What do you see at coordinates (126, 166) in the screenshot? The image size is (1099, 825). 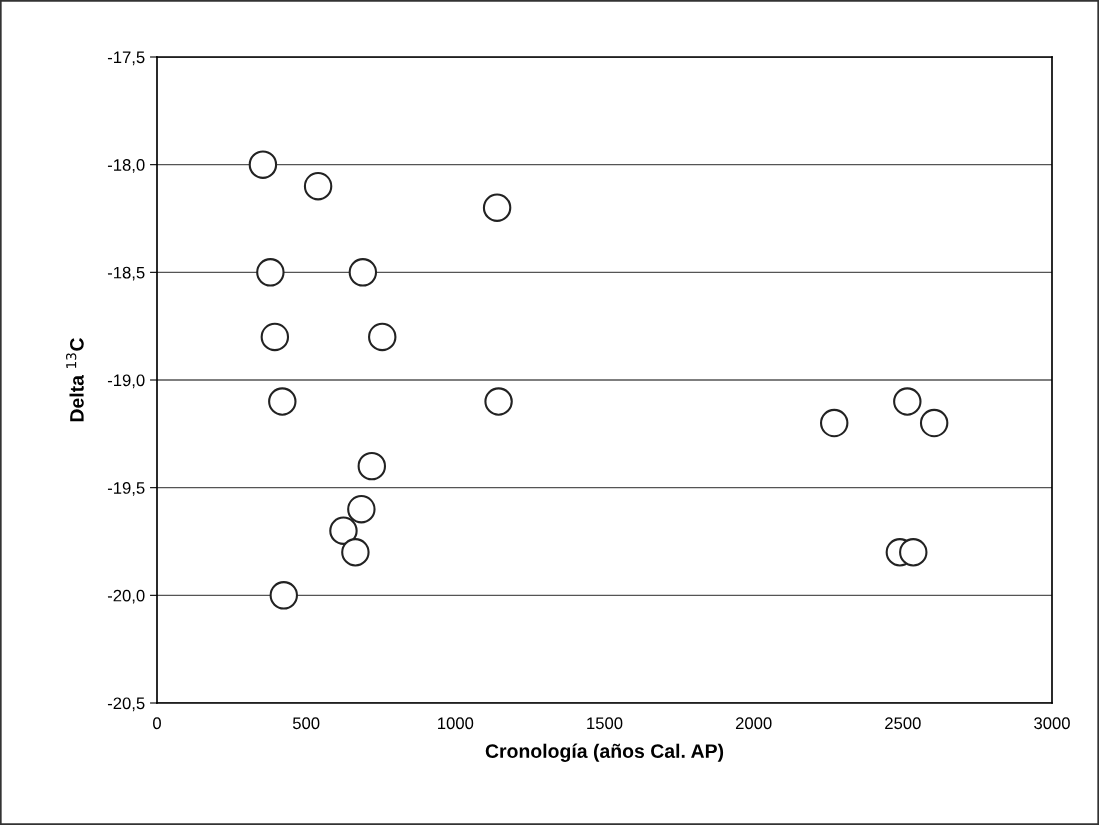 I see `y-tick-label: -18,0` at bounding box center [126, 166].